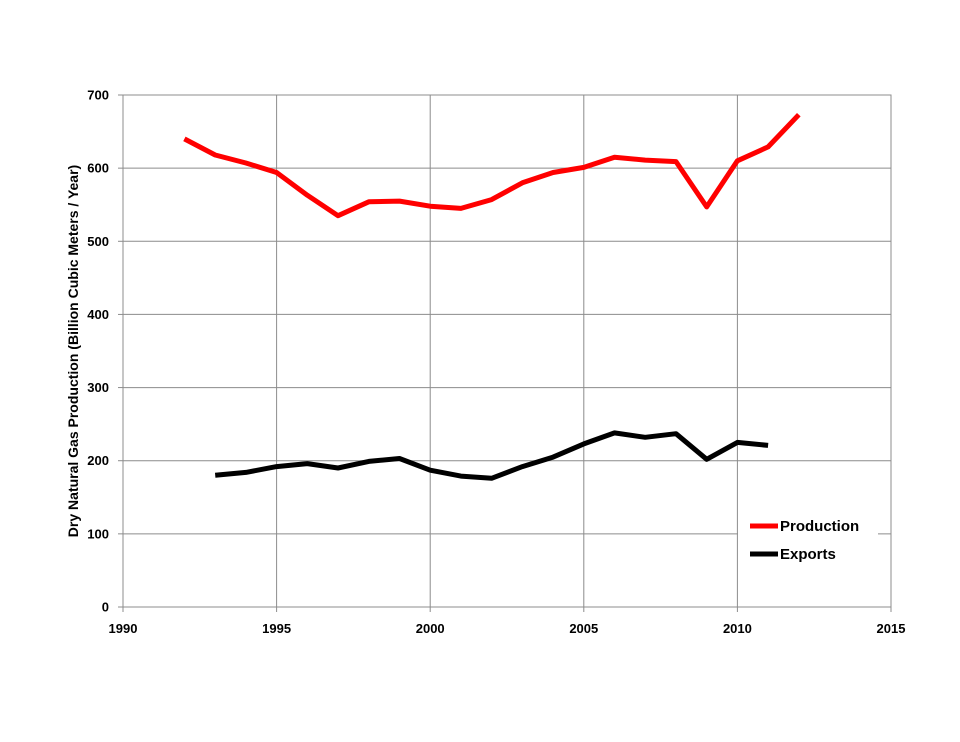 Image resolution: width=960 pixels, height=742 pixels. Describe the element at coordinates (123, 628) in the screenshot. I see `x-tick-label: 1990` at that location.